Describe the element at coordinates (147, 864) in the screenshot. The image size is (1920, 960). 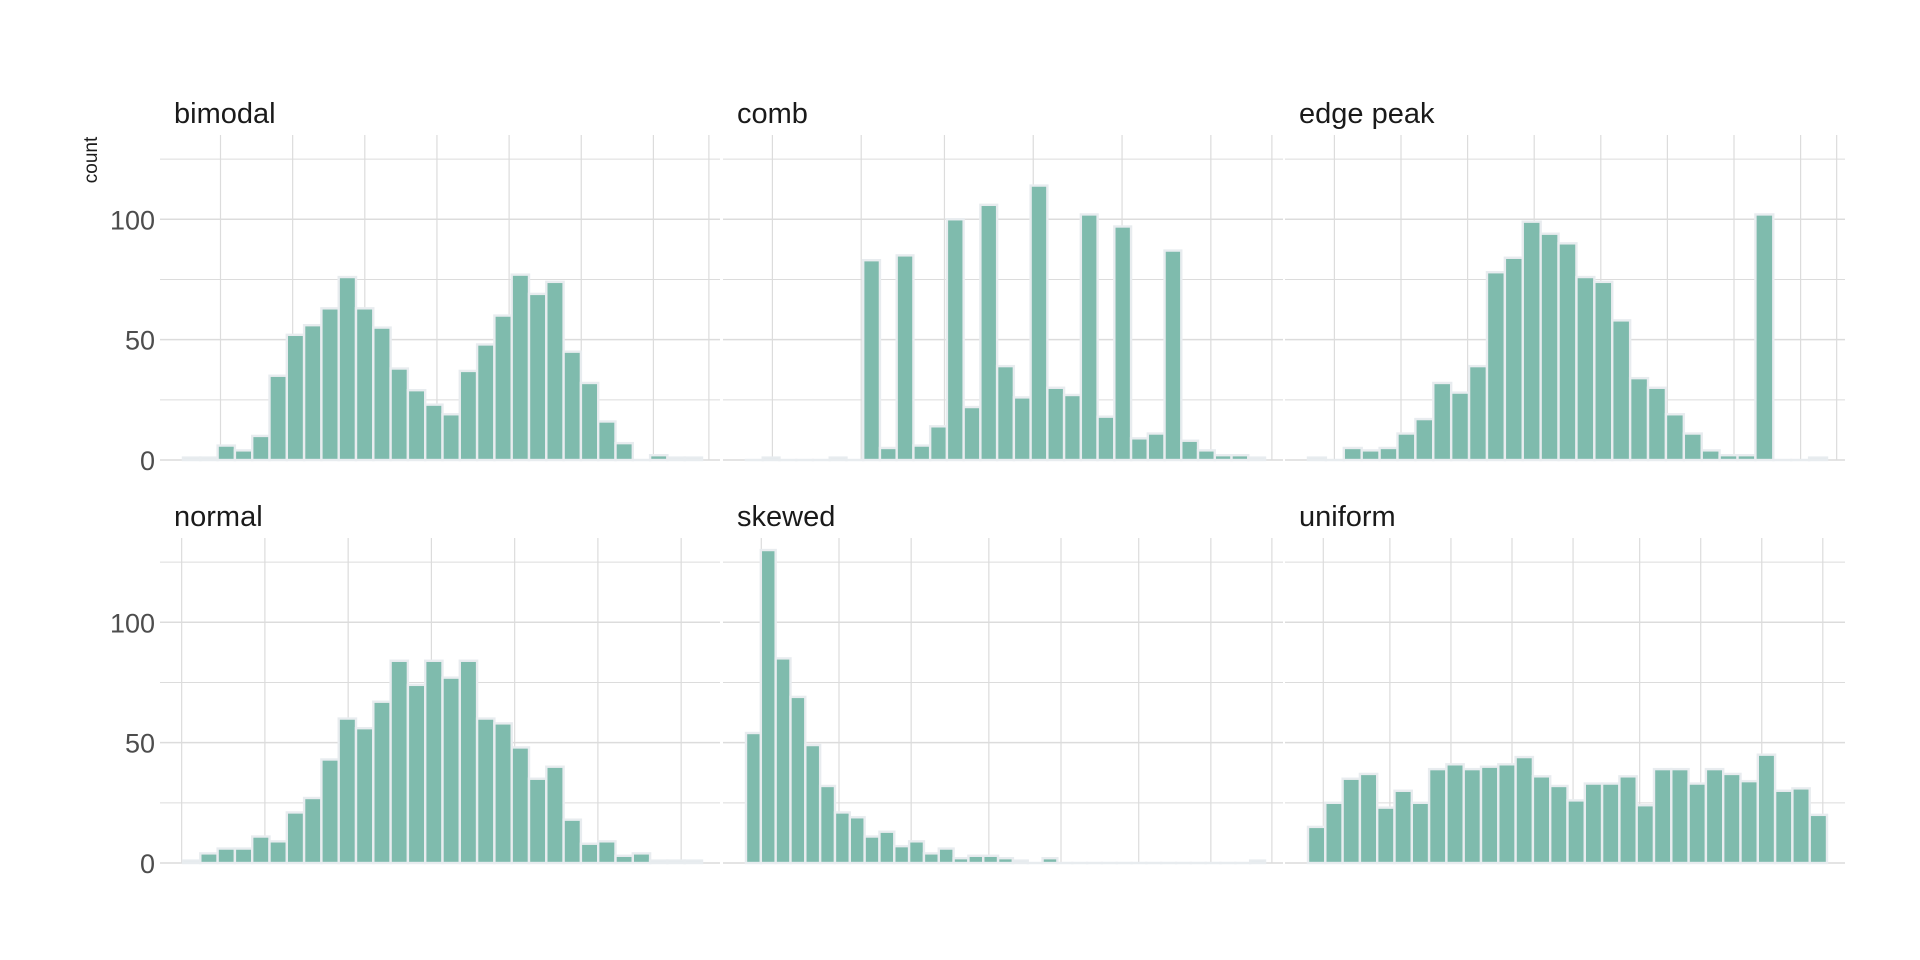
I see `y-tick-label: 0` at that location.